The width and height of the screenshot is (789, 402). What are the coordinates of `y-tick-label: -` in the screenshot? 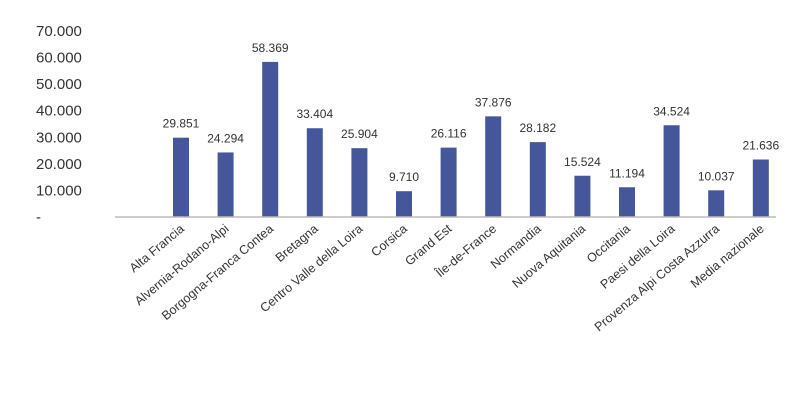 It's located at (38, 217).